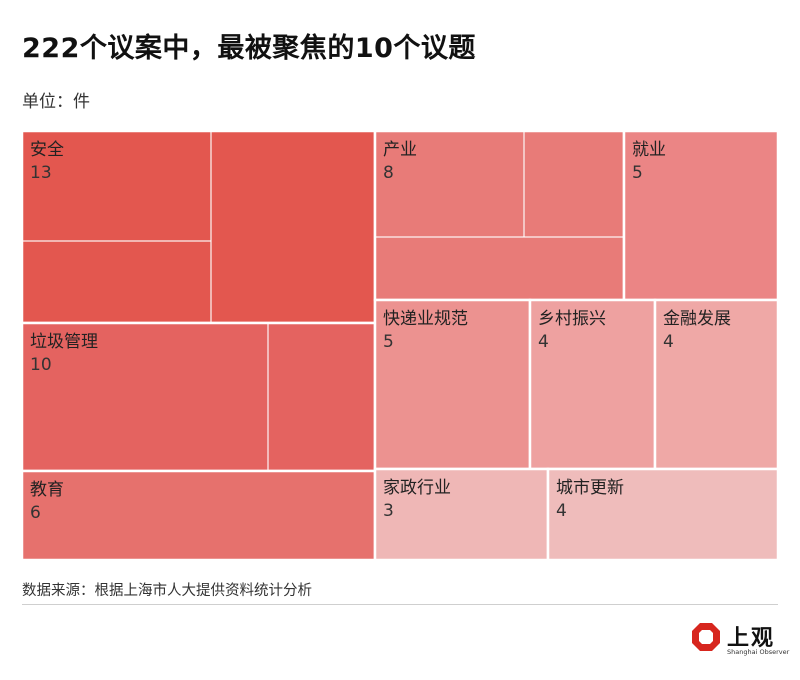 Image resolution: width=800 pixels, height=680 pixels. What do you see at coordinates (47, 490) in the screenshot?
I see `treemap-cell-label: 教育` at bounding box center [47, 490].